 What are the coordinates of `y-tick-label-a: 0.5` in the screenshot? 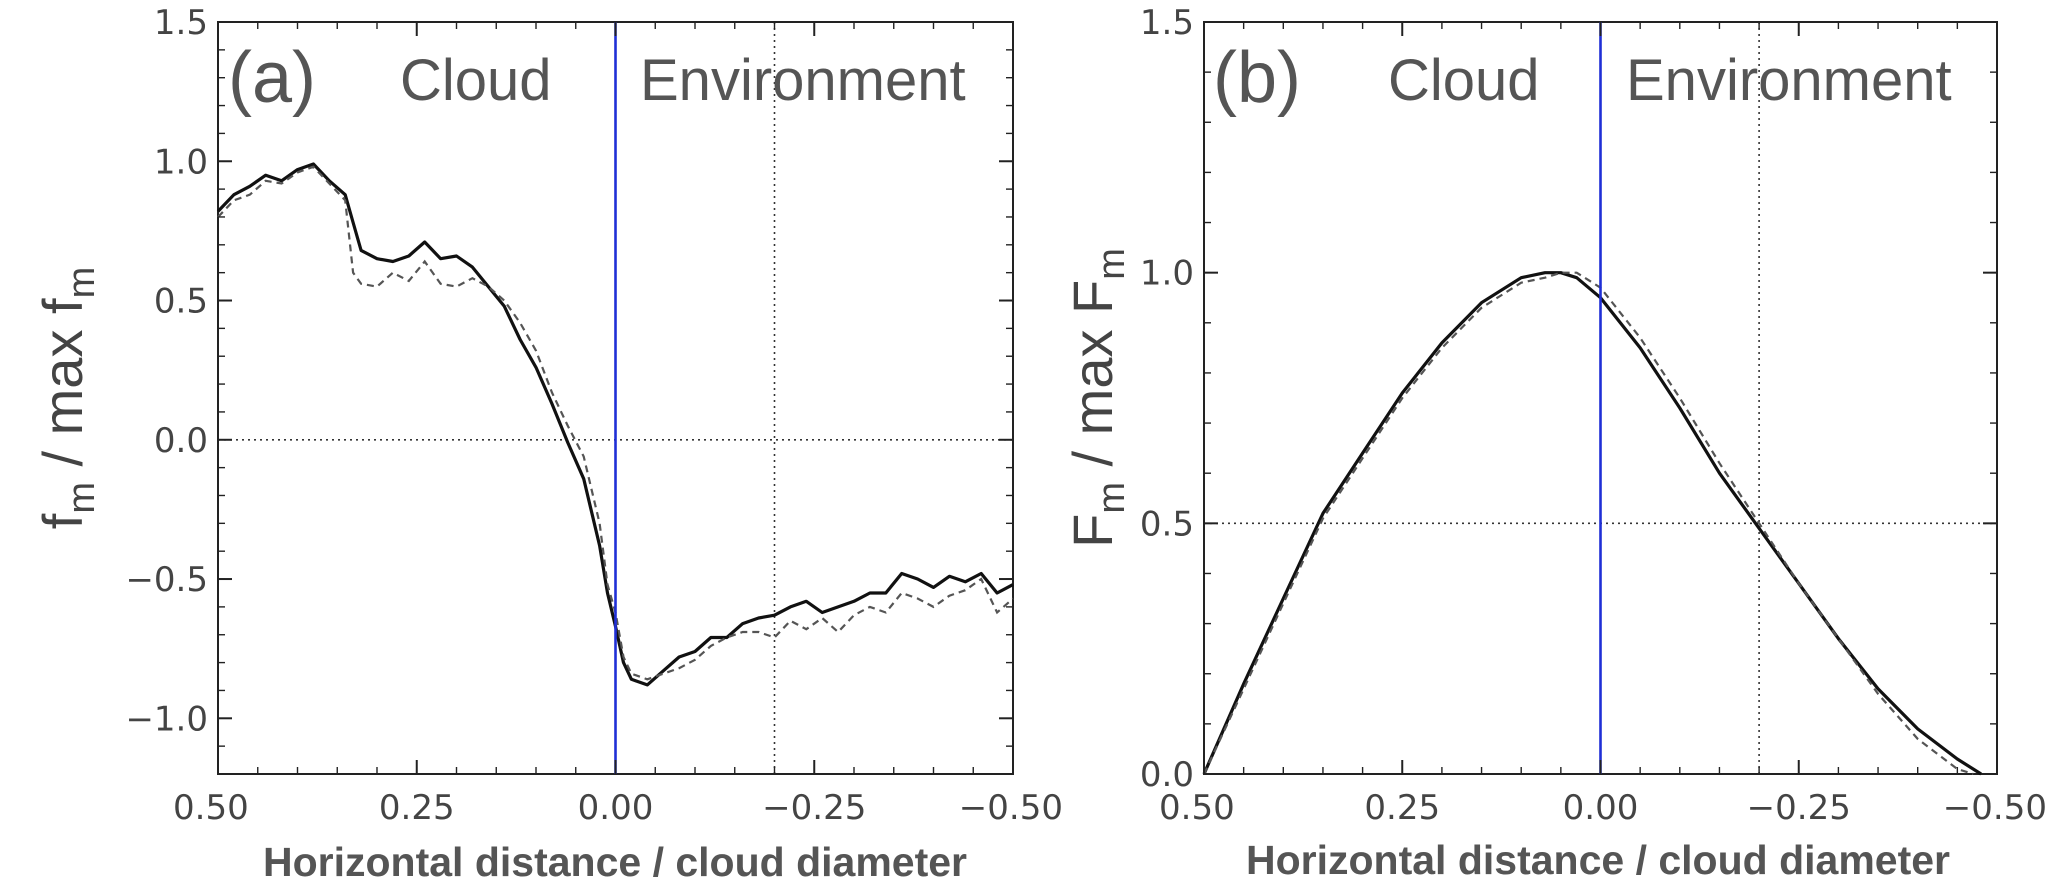 It's located at (181, 302).